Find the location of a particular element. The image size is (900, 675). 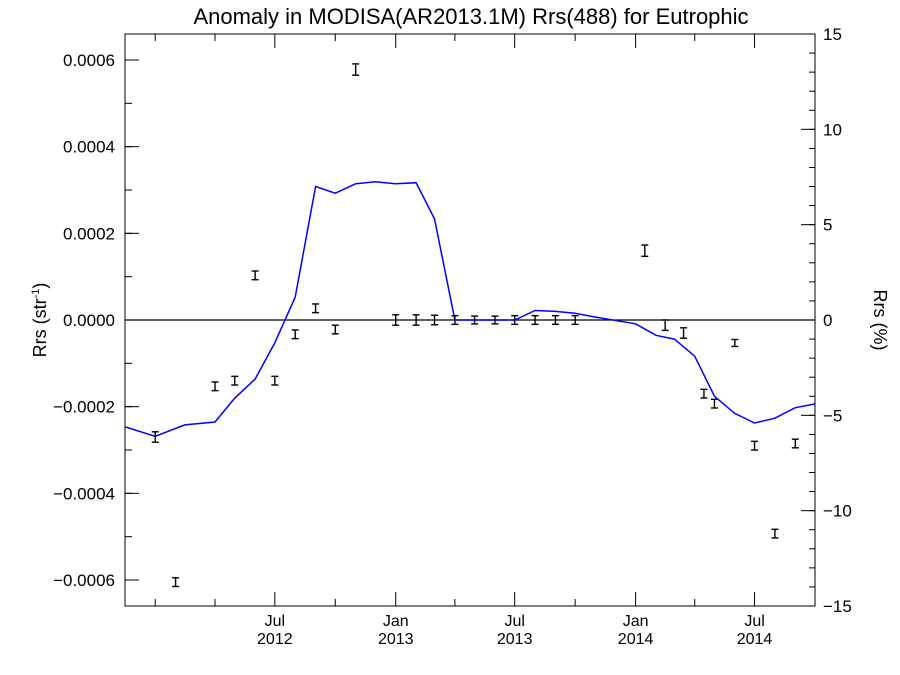

y-tick-label: −0.0006 is located at coordinates (84, 580).